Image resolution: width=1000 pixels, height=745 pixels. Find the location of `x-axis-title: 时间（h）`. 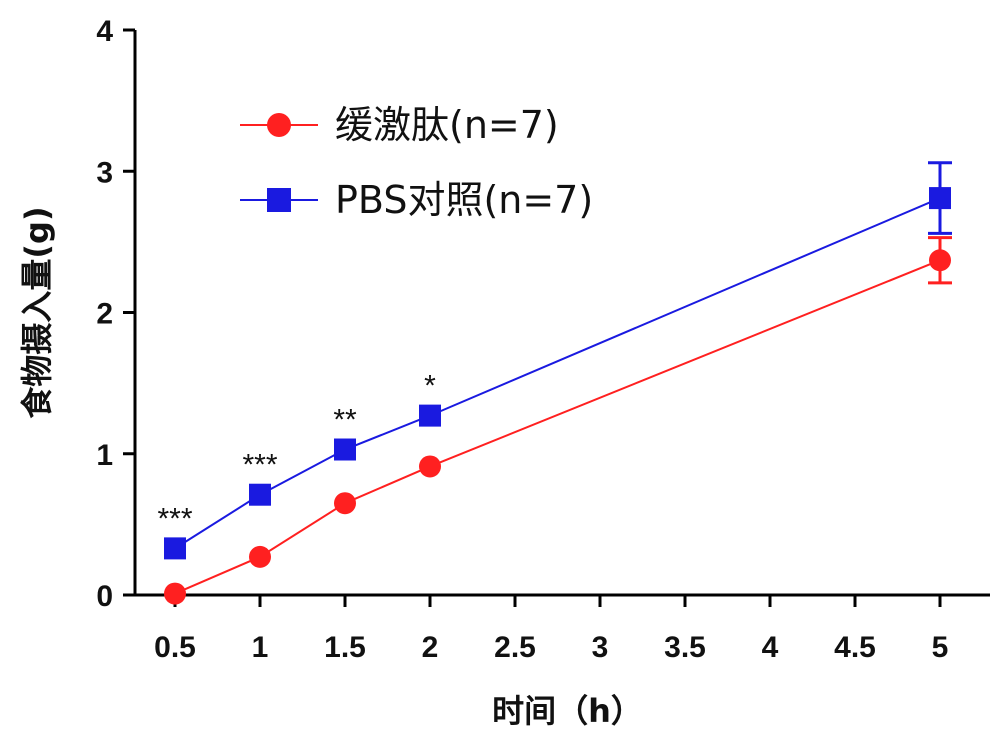

x-axis-title: 时间（h） is located at coordinates (567, 711).